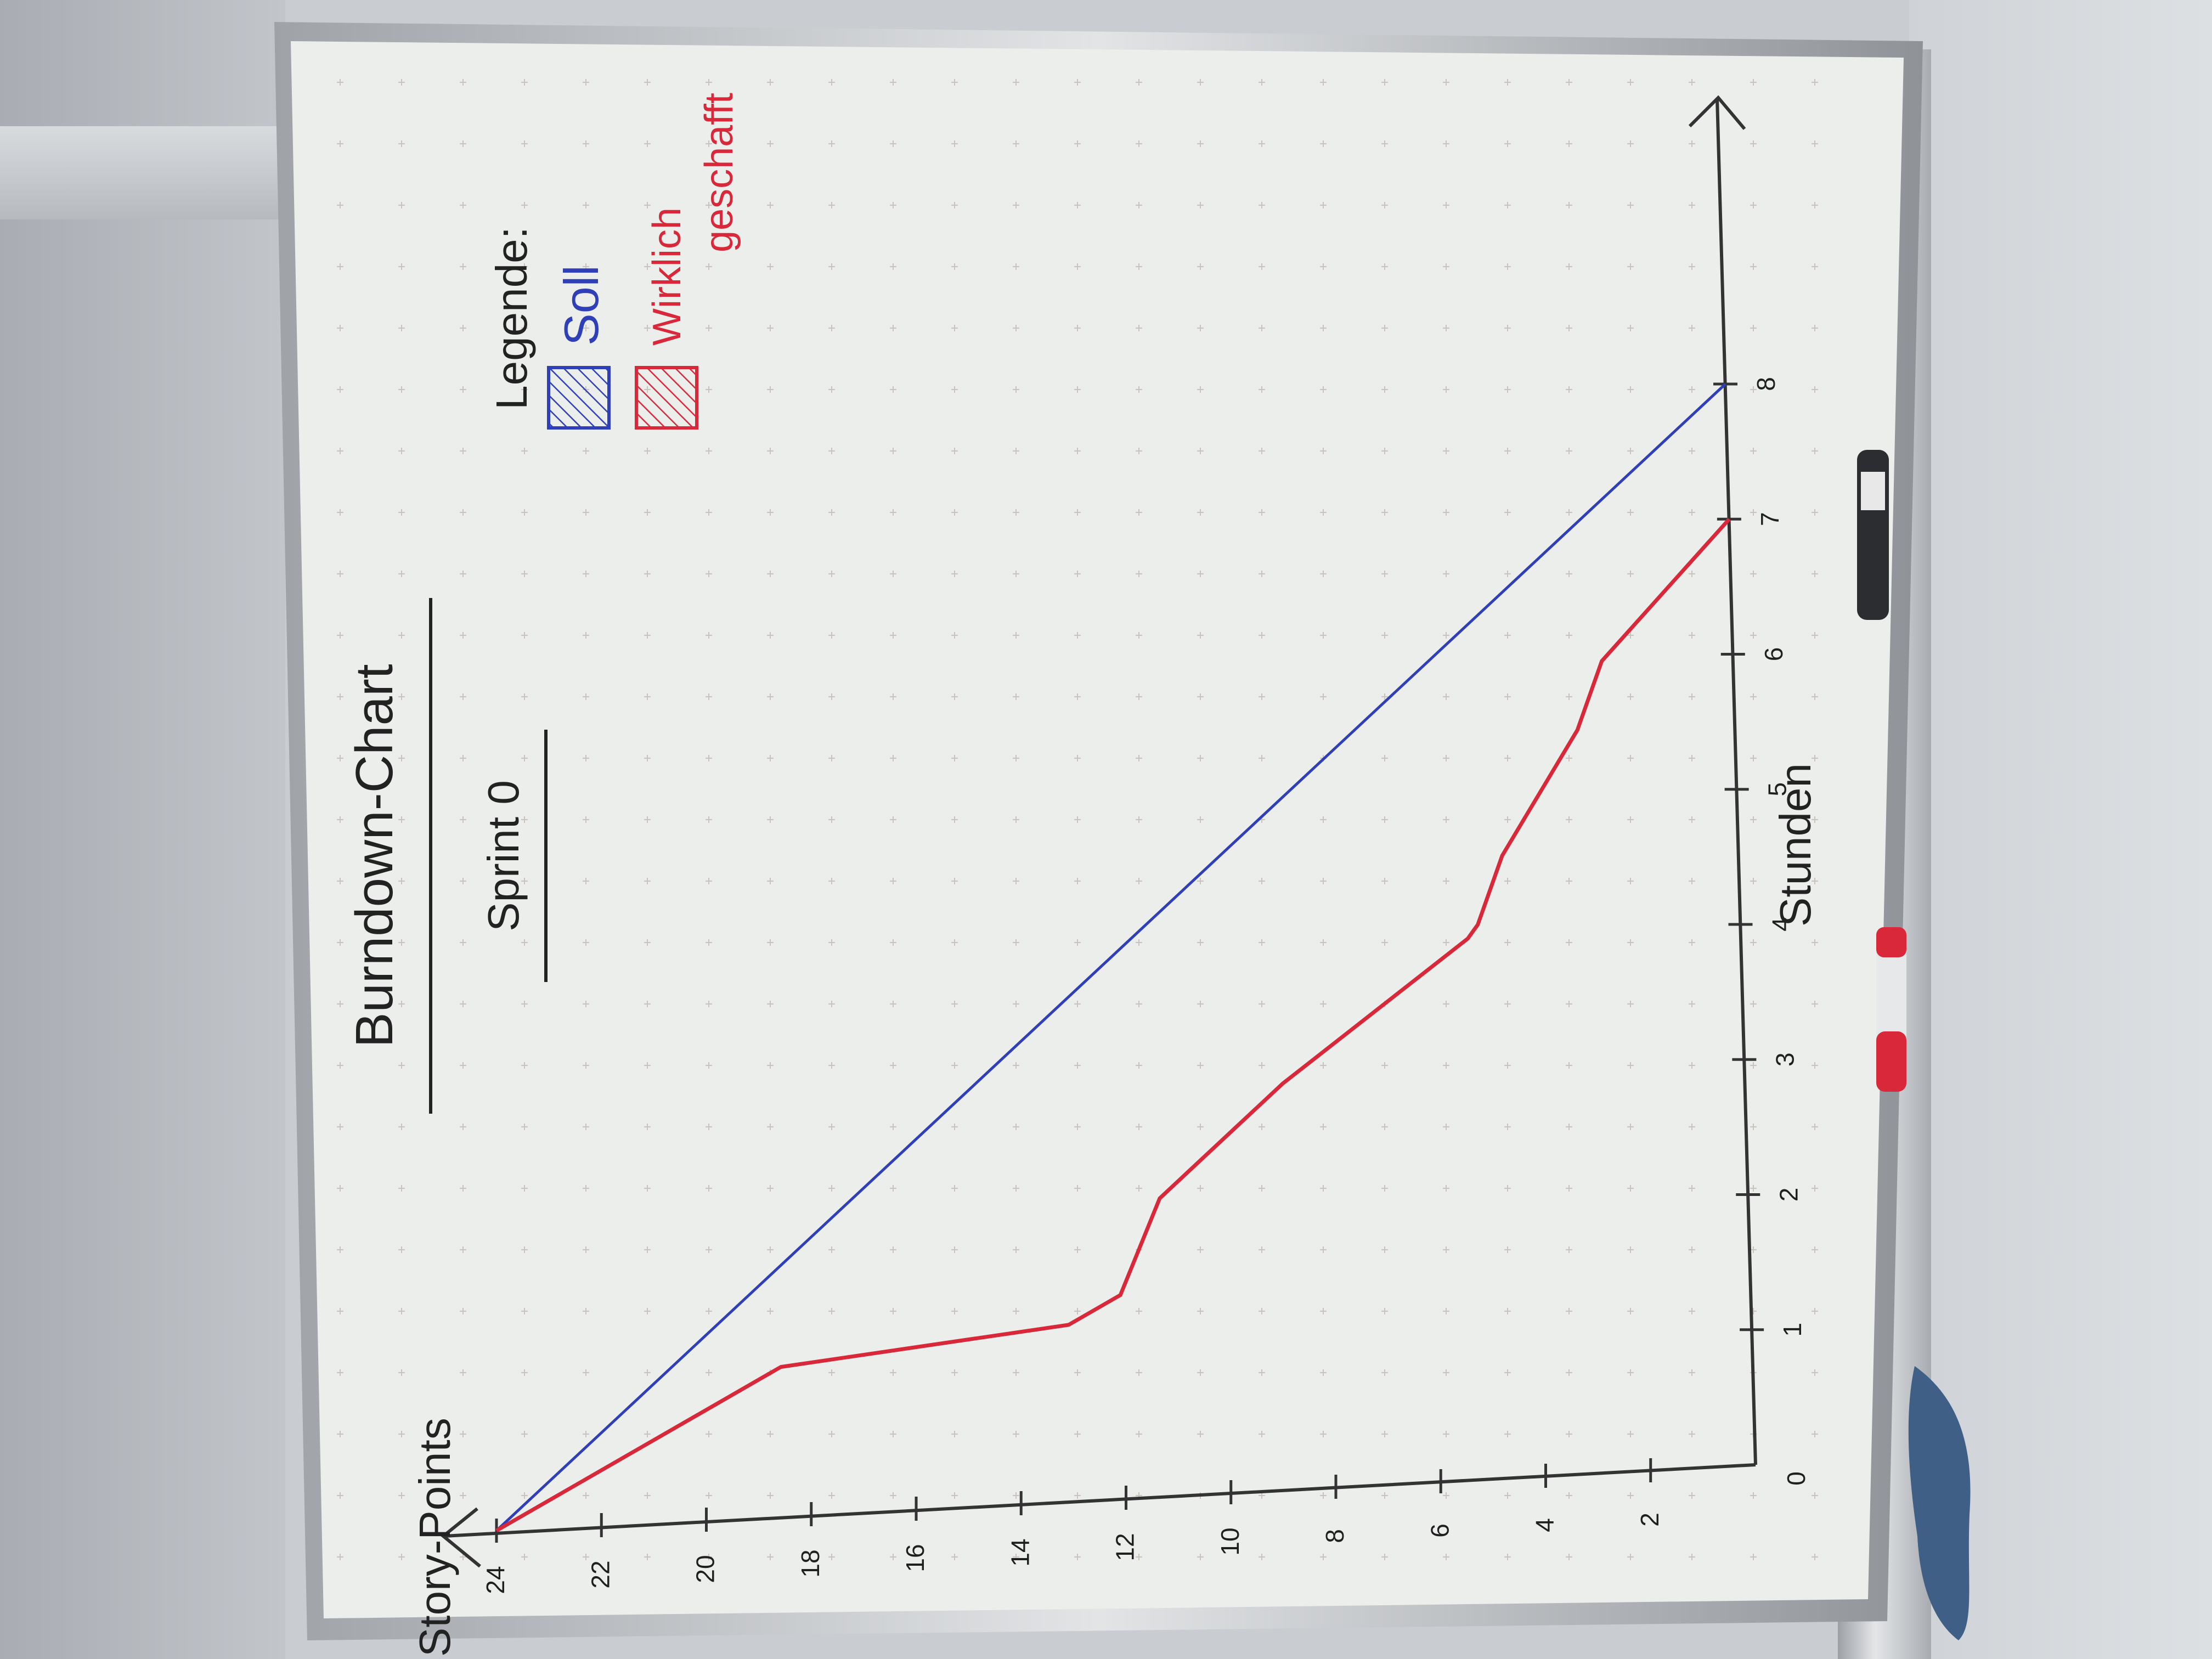  I want to click on x-tick-label: 1, so click(1792, 1330).